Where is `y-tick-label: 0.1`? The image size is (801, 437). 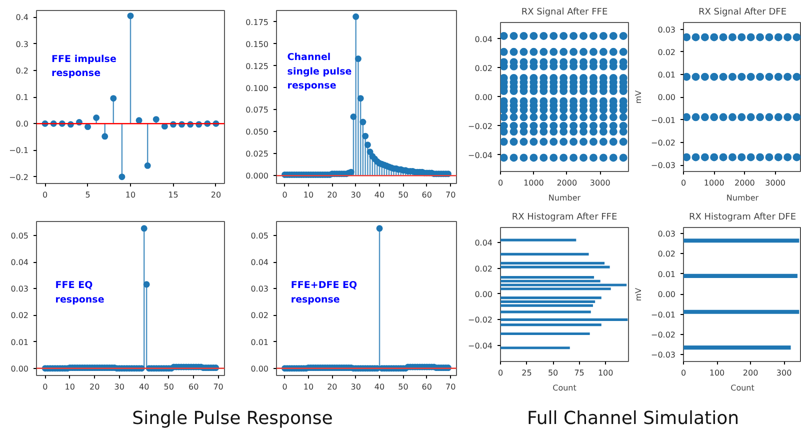 y-tick-label: 0.1 is located at coordinates (22, 97).